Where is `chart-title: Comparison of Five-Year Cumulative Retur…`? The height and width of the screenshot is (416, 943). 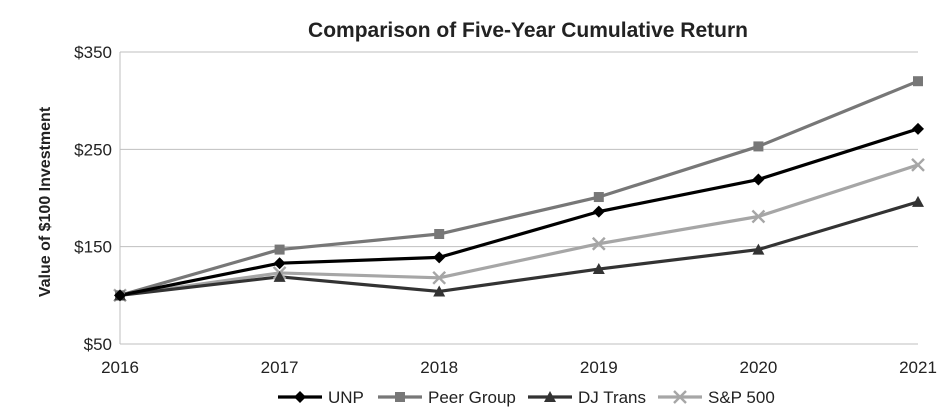 chart-title: Comparison of Five-Year Cumulative Retur… is located at coordinates (528, 30).